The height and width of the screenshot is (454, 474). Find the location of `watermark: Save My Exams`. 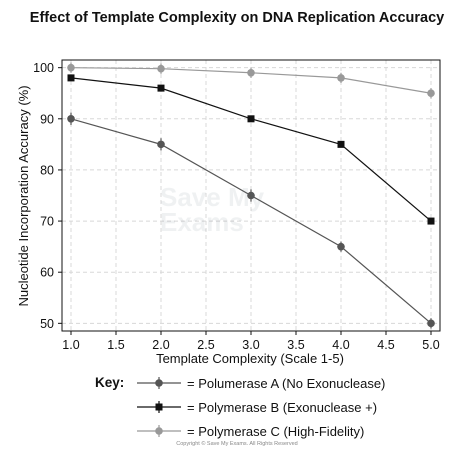

watermark: Save My Exams is located at coordinates (212, 209).